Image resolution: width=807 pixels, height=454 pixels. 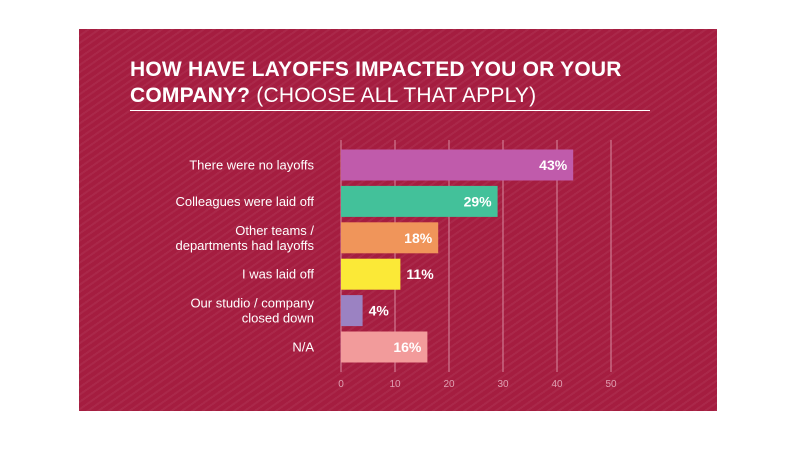 I want to click on value-label-5: 16%, so click(x=407, y=347).